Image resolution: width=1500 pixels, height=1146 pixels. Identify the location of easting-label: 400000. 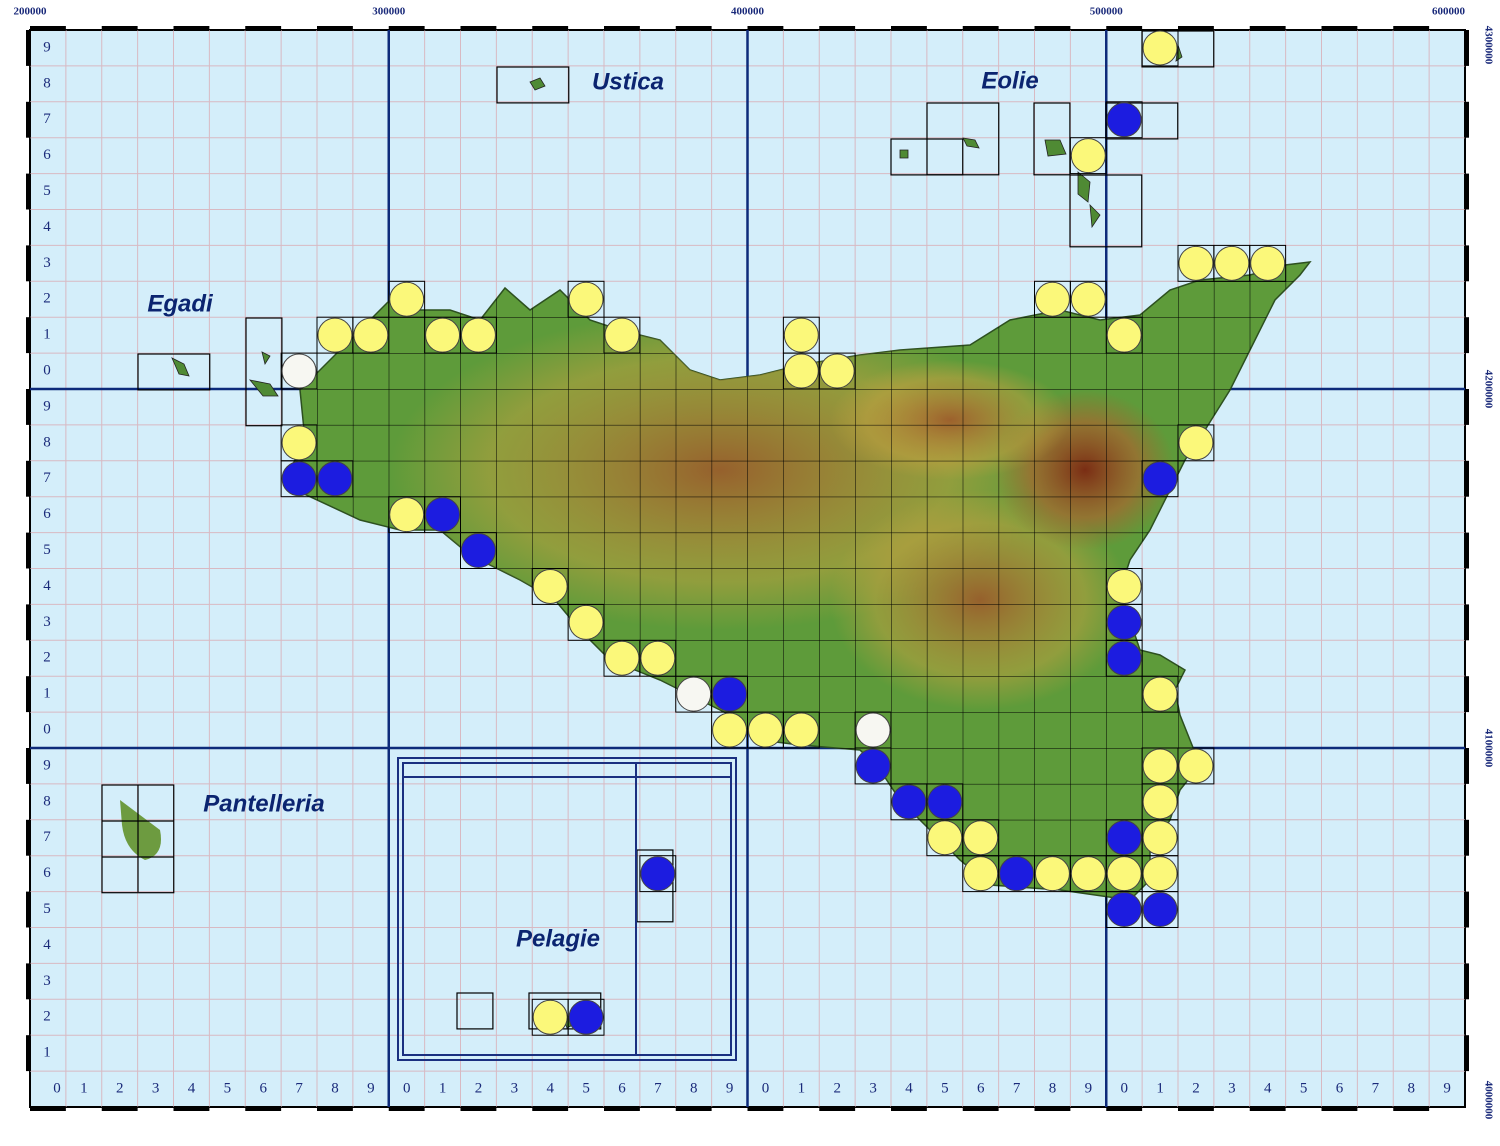
(748, 12).